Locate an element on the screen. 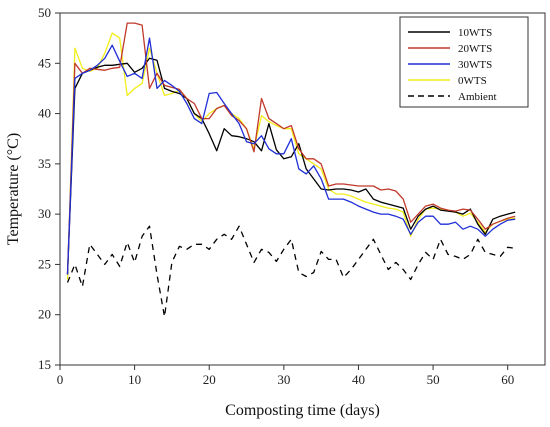 The width and height of the screenshot is (550, 427). legend-label: 0WTS is located at coordinates (472, 81).